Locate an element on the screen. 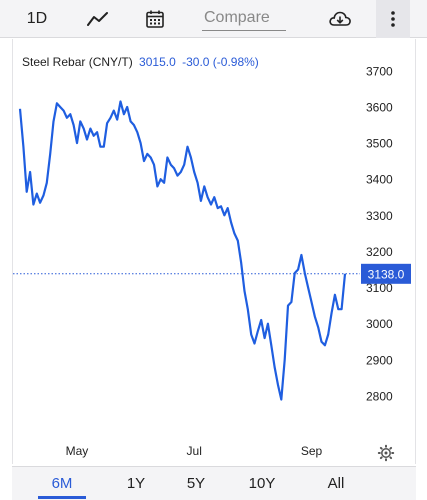 This screenshot has height=500, width=427. line-chart-icon is located at coordinates (97, 19).